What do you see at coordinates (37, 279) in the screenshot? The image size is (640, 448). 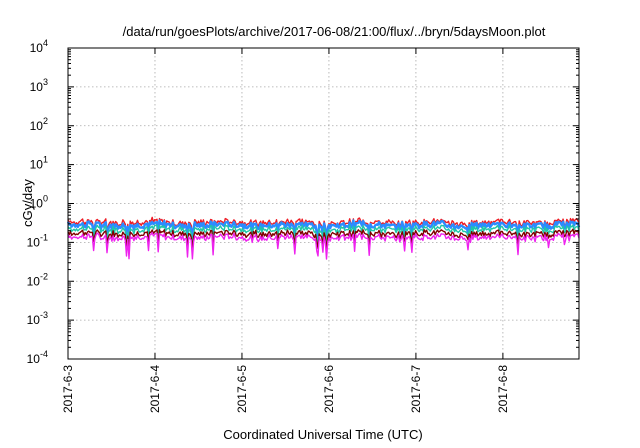 I see `y-tick-label: 10⁻²` at bounding box center [37, 279].